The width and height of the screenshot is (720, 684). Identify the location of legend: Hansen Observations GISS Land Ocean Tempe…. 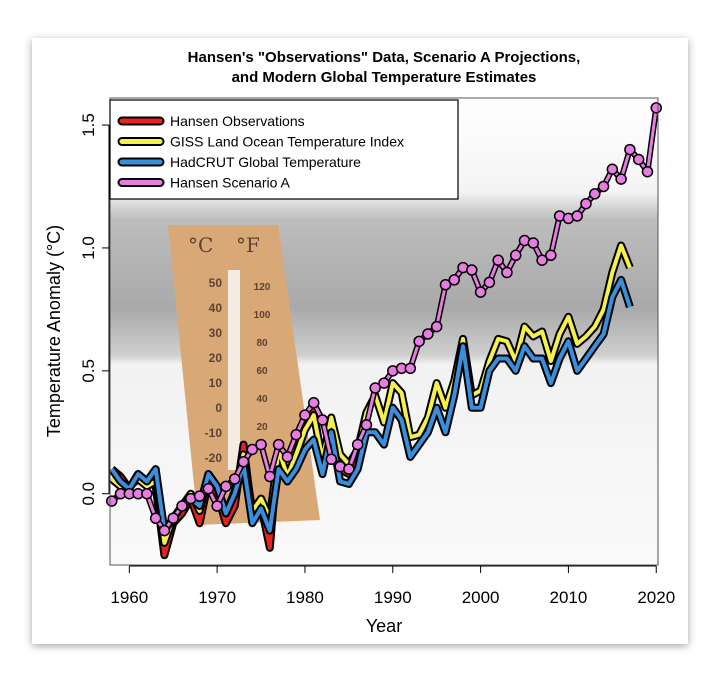
(284, 149).